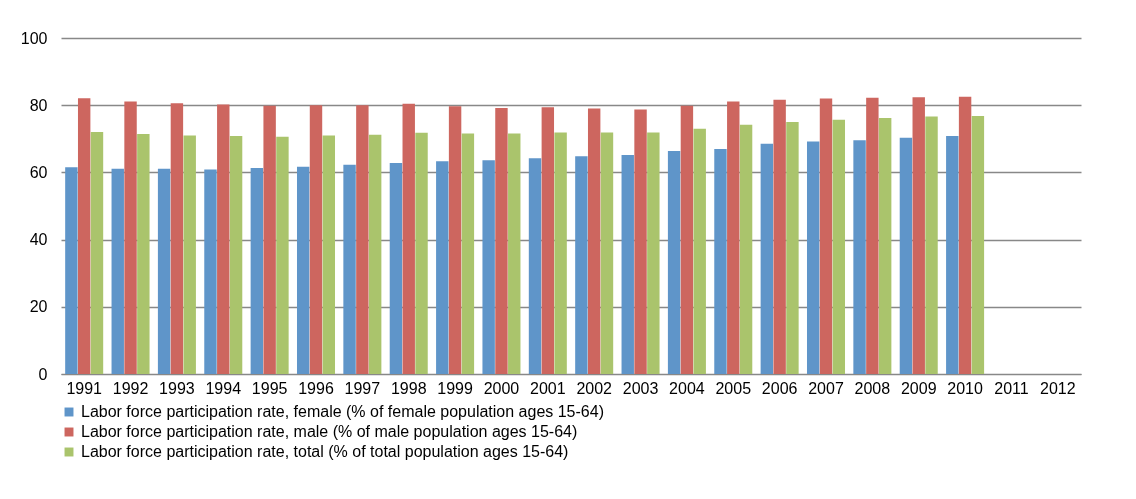 The height and width of the screenshot is (499, 1136). What do you see at coordinates (918, 388) in the screenshot?
I see `x-tick-label: 2009` at bounding box center [918, 388].